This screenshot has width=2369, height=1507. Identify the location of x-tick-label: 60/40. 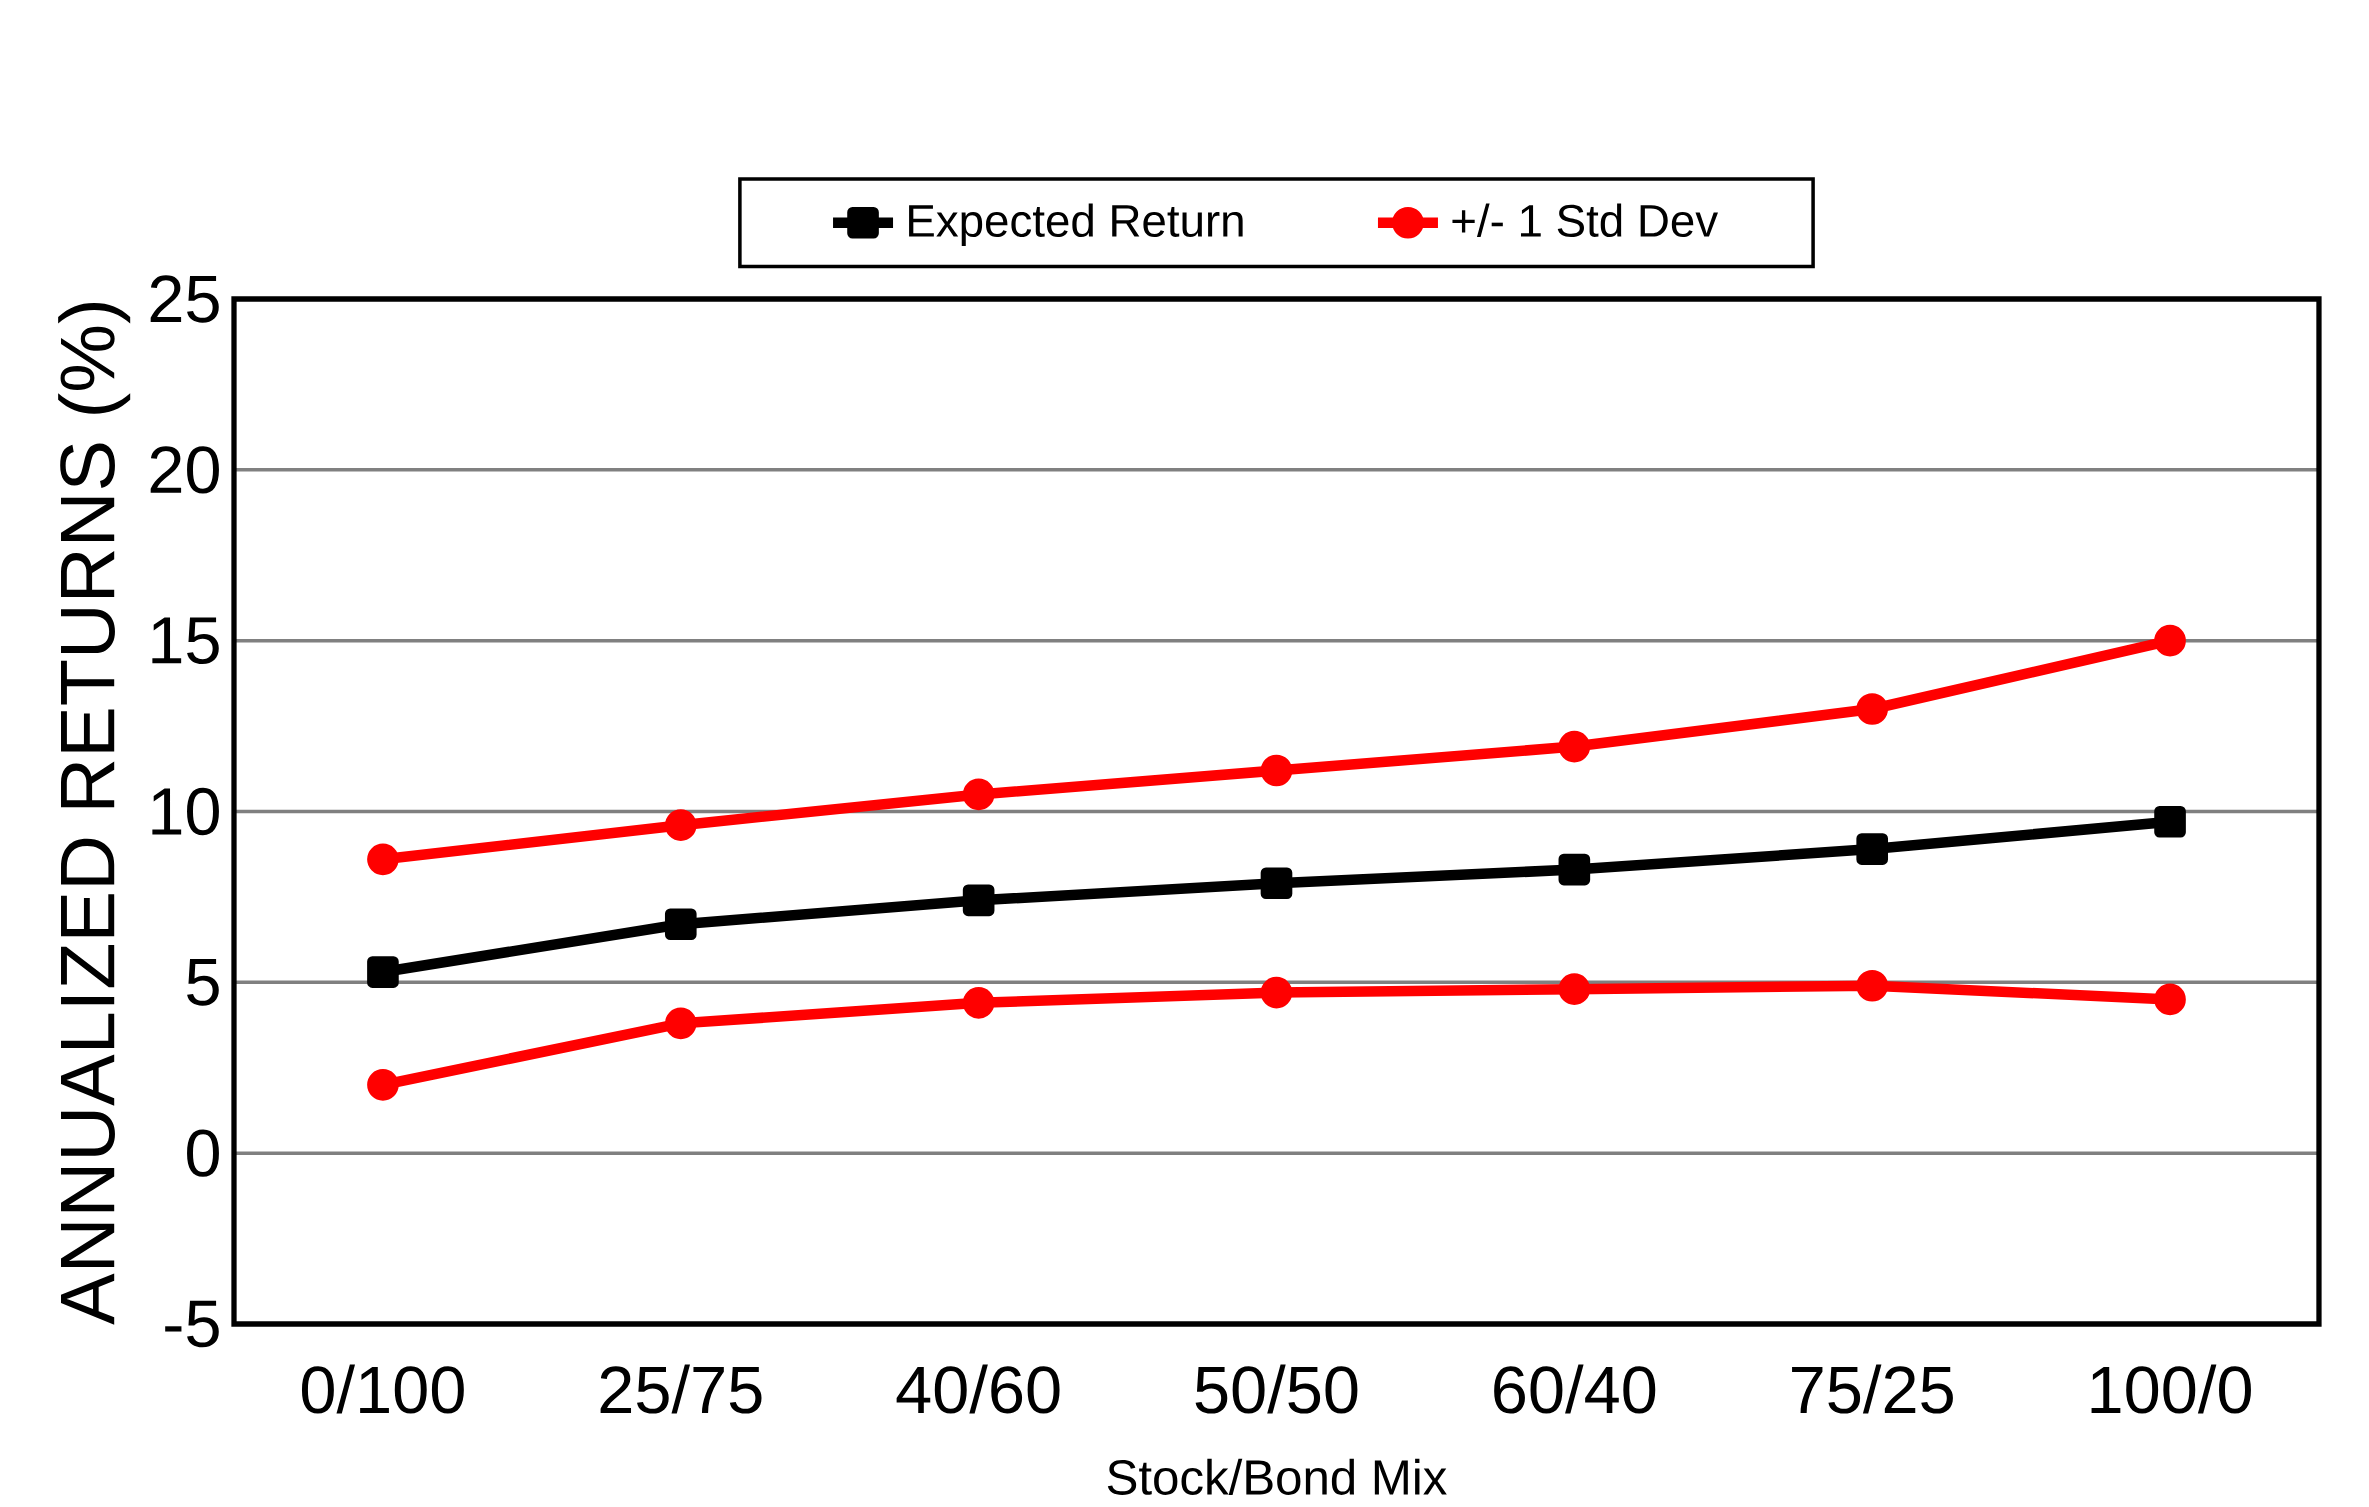
(1575, 1389).